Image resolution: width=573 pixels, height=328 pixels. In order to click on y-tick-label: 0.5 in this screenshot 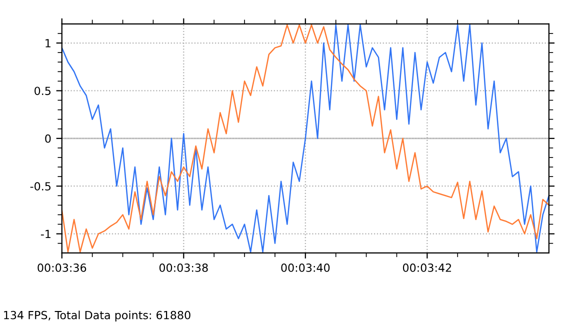, I will do `click(42, 91)`.